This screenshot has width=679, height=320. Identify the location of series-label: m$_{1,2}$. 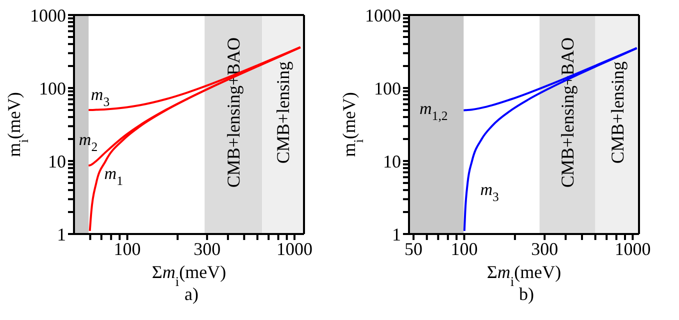
(434, 111).